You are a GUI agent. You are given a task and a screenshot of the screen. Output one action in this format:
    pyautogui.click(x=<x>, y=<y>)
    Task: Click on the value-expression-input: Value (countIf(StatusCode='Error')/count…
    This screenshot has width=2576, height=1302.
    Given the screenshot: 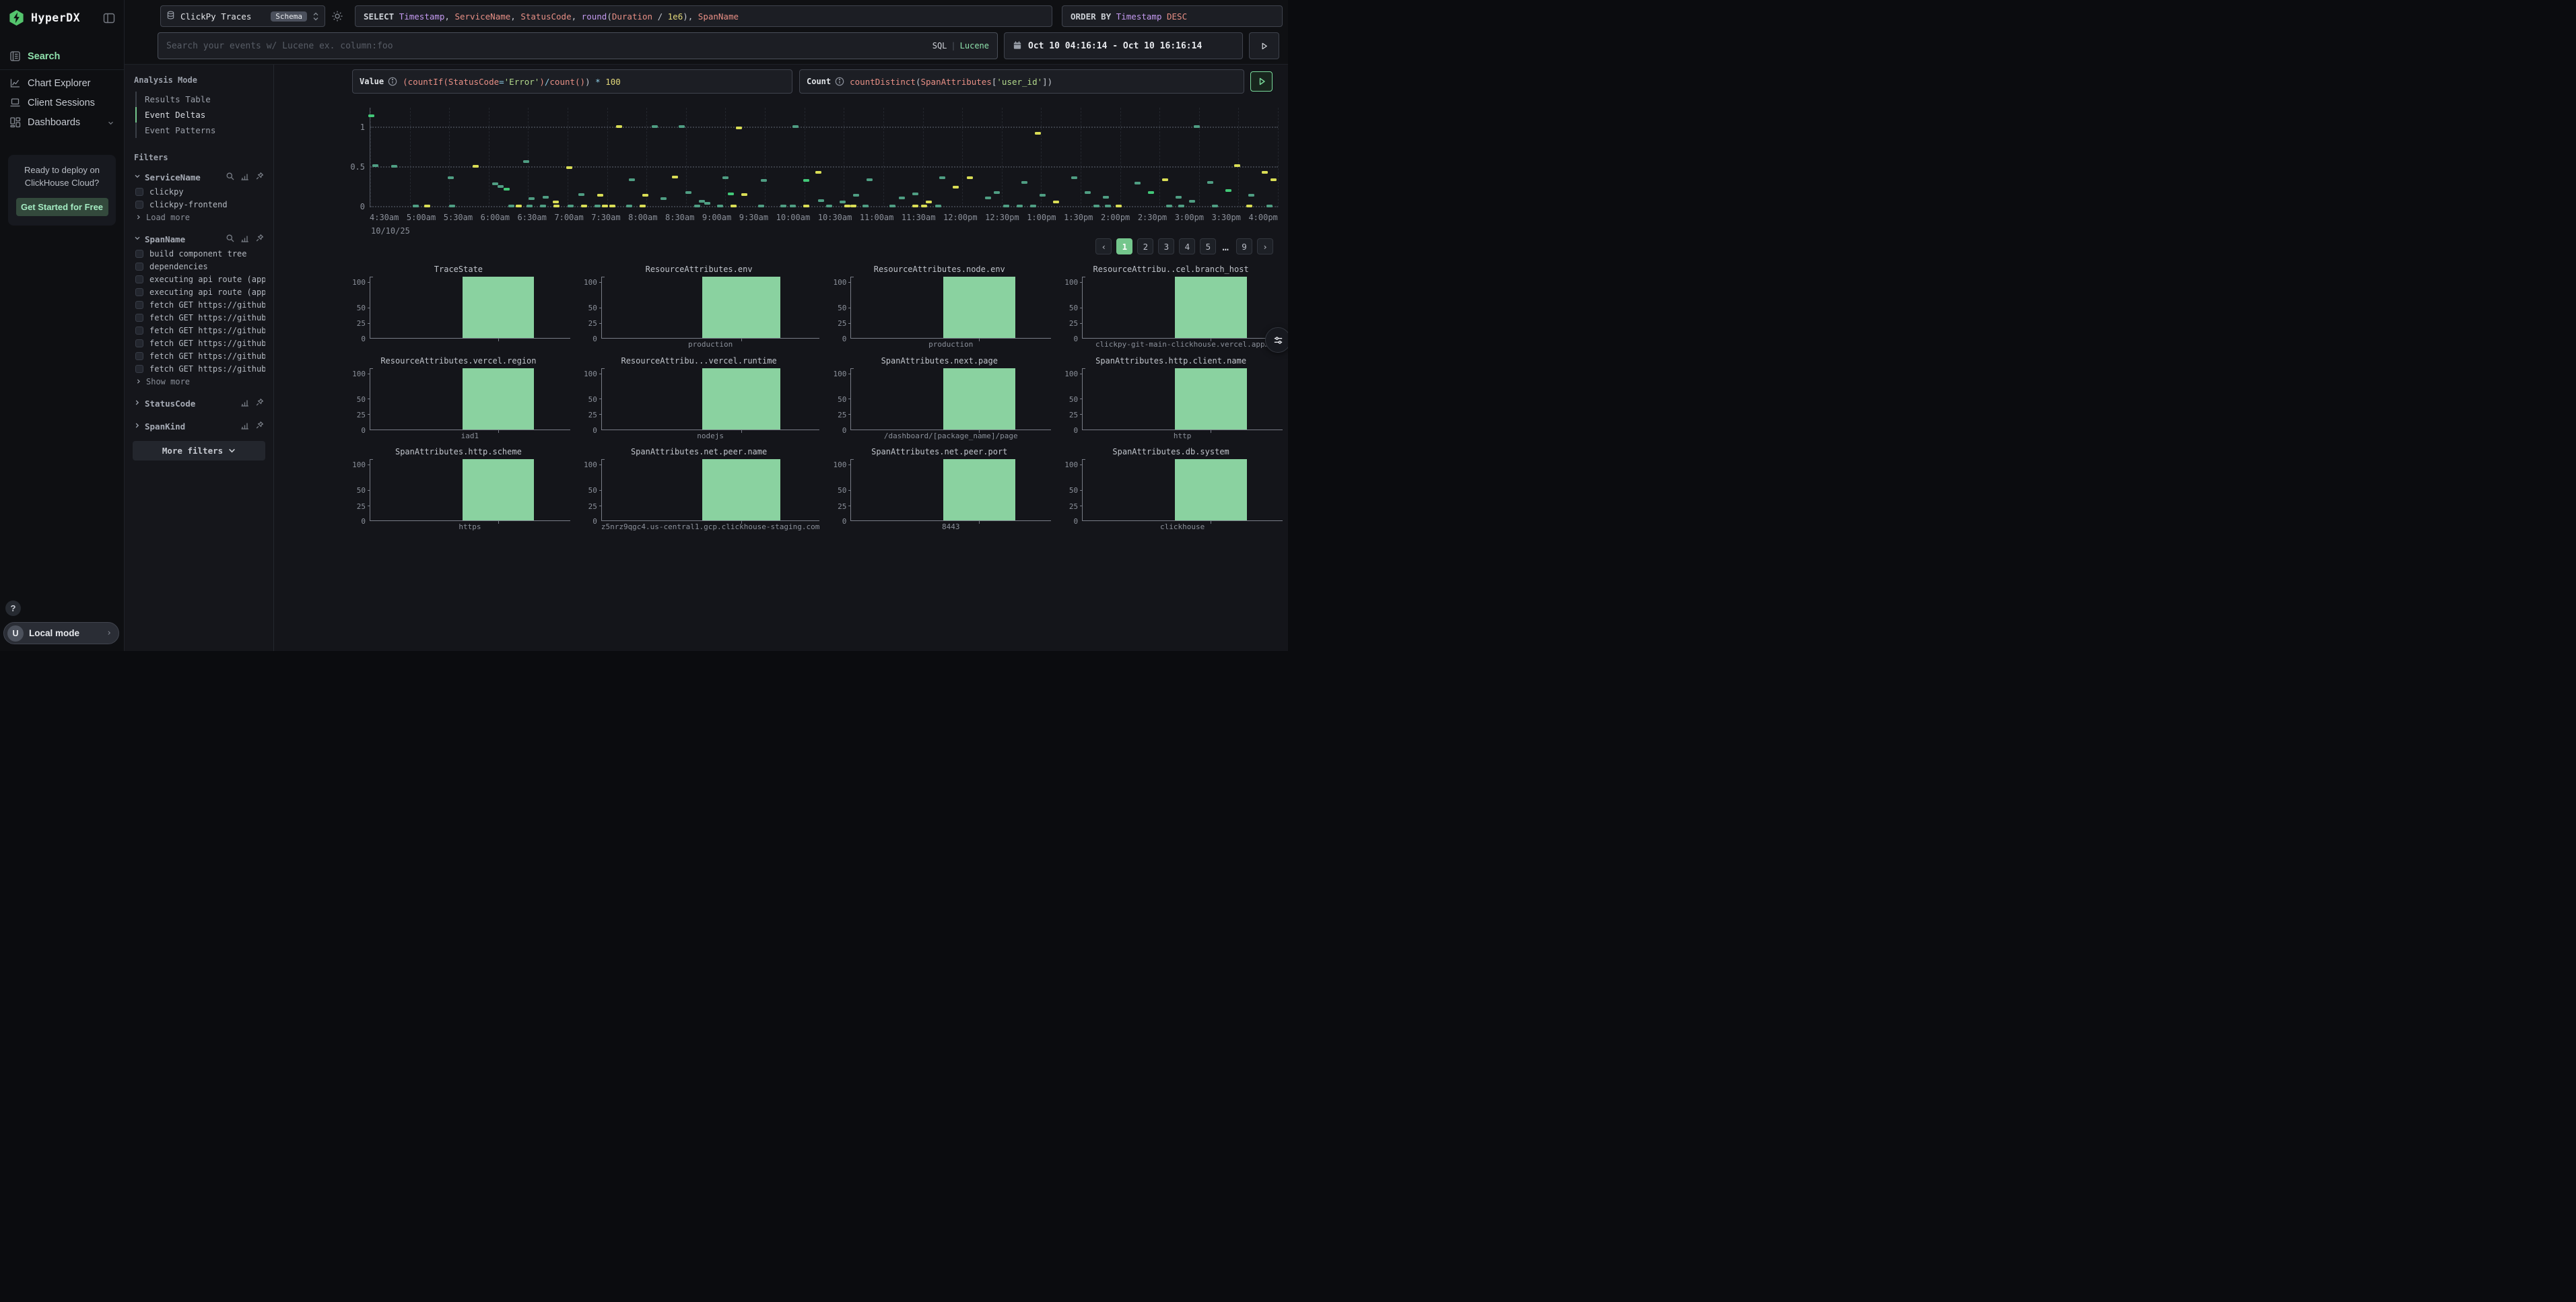 What is the action you would take?
    pyautogui.click(x=572, y=81)
    